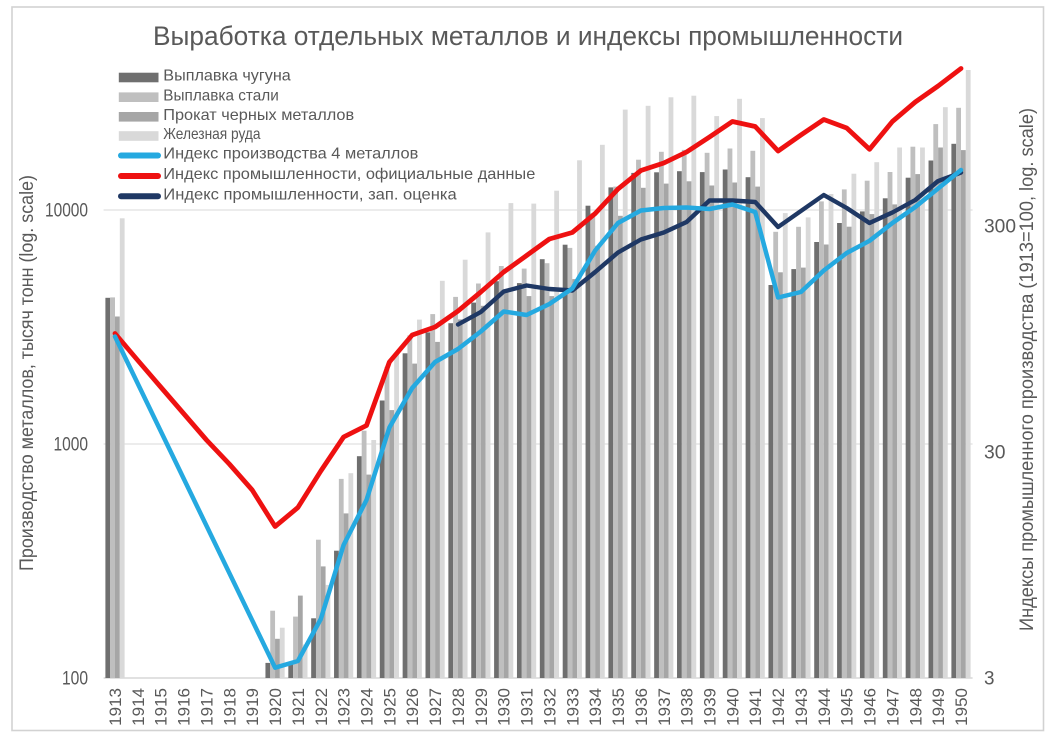  Describe the element at coordinates (138, 707) in the screenshot. I see `svg-text: 1914` at that location.